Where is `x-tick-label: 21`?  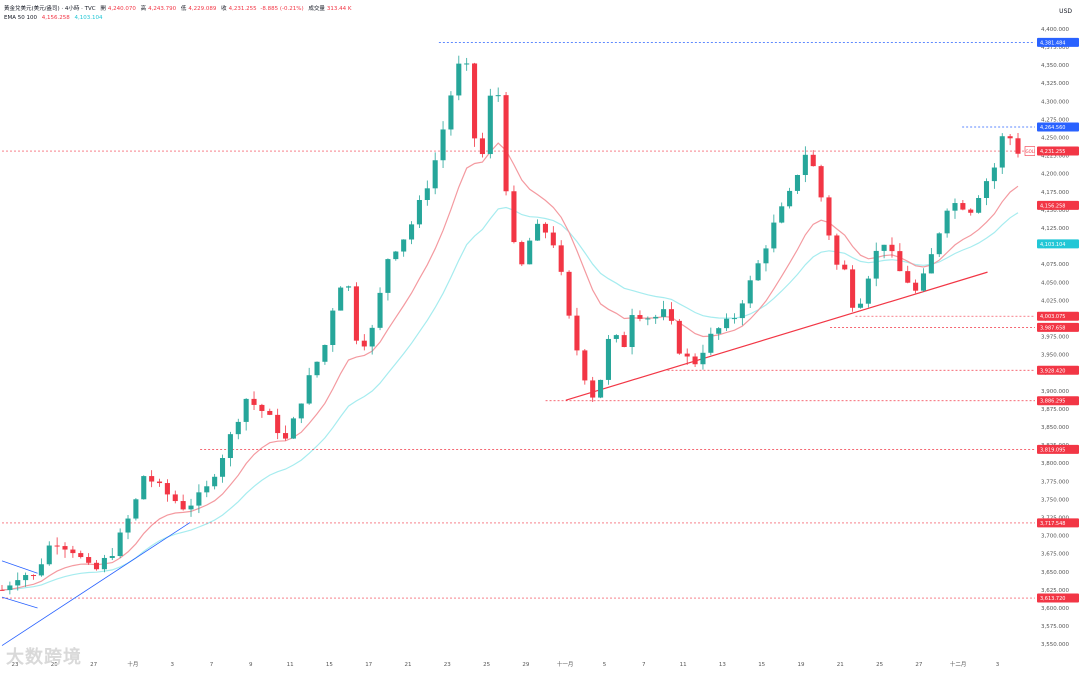
x-tick-label: 21 is located at coordinates (407, 665).